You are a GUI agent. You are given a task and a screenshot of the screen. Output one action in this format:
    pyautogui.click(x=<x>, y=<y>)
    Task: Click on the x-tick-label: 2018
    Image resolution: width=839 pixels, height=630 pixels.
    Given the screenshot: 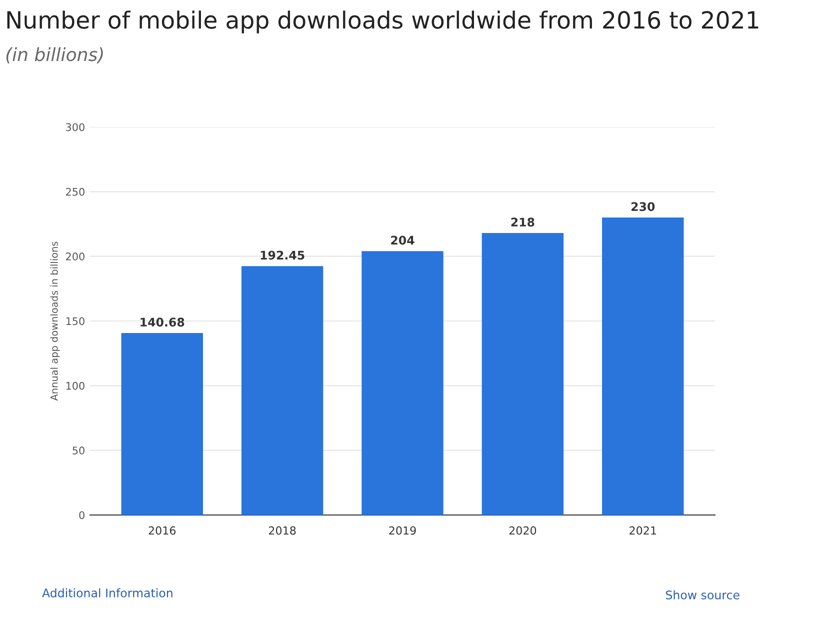 What is the action you would take?
    pyautogui.click(x=282, y=530)
    